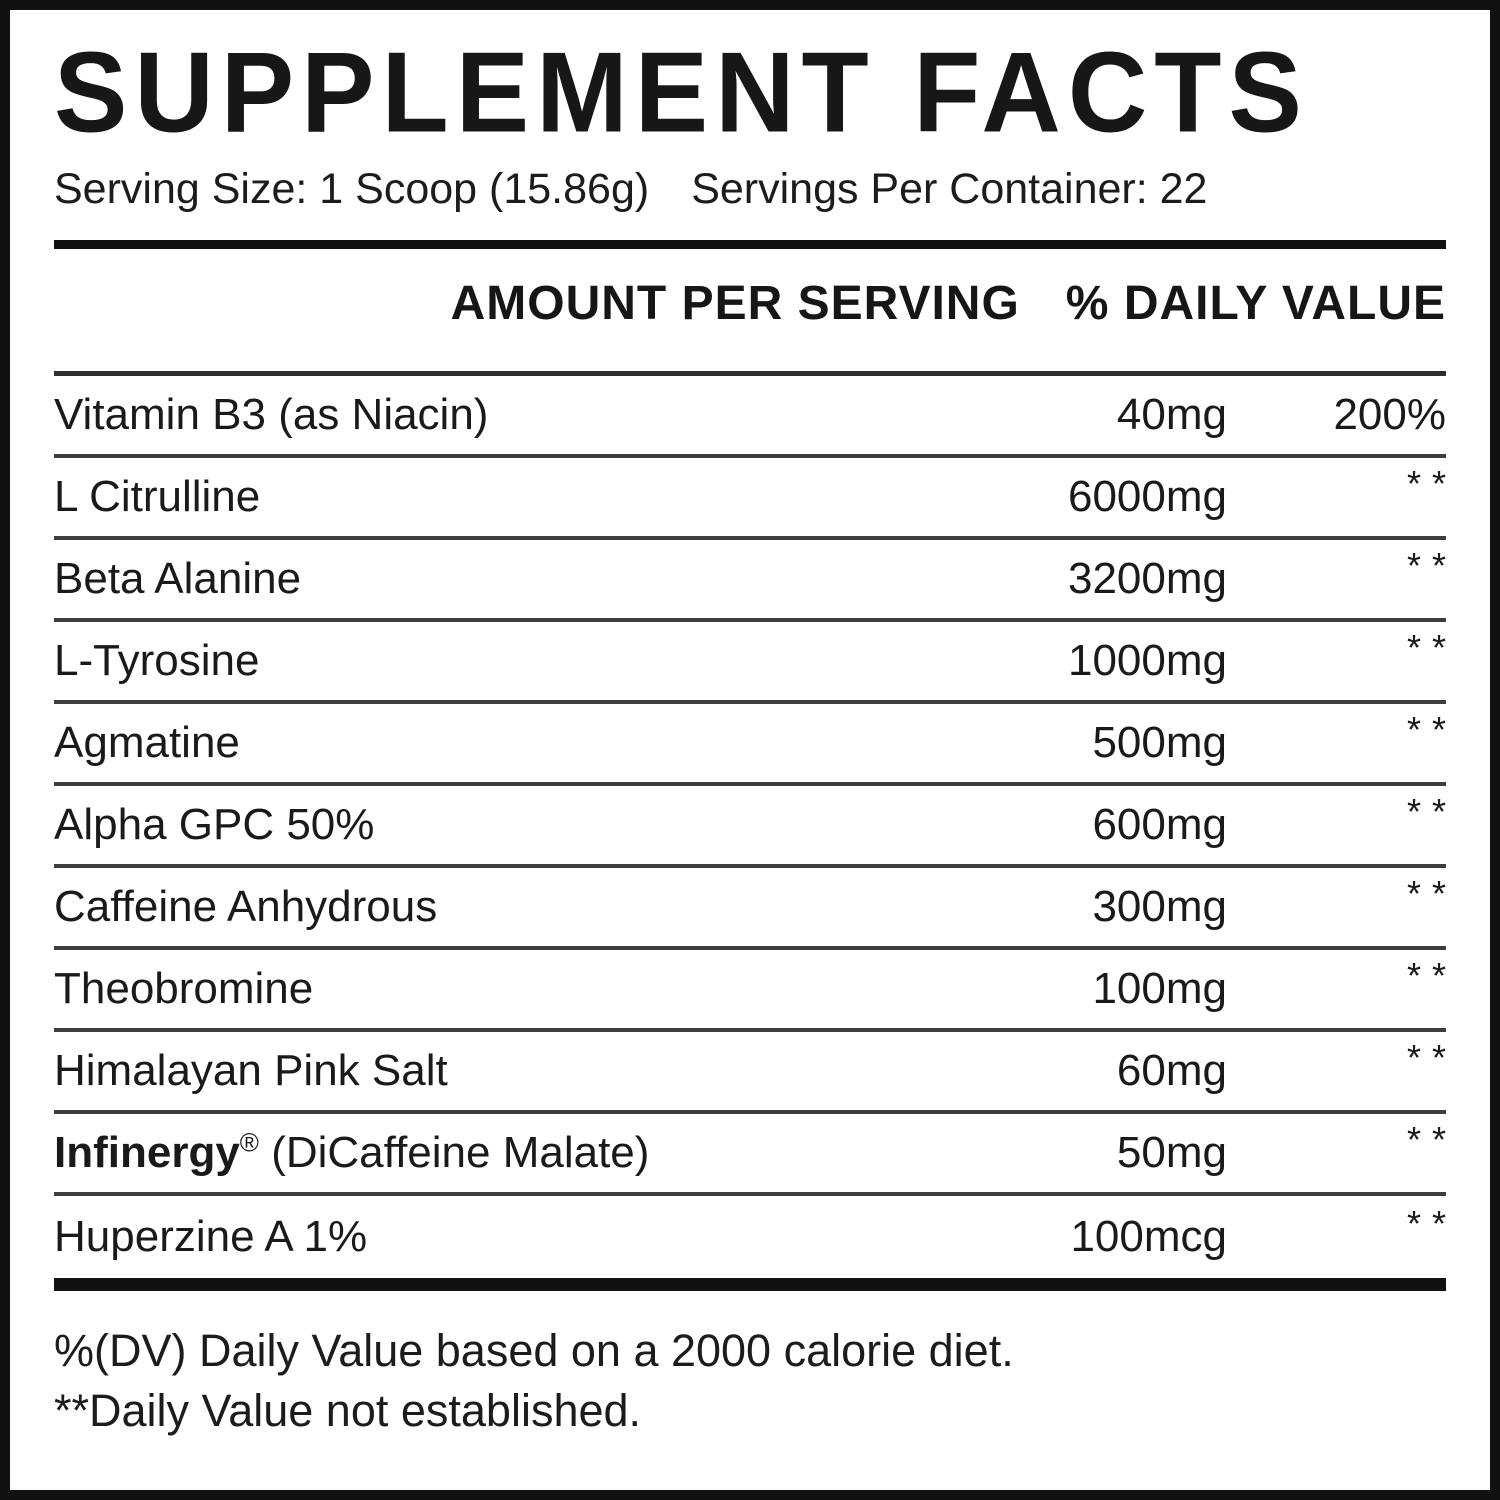  Describe the element at coordinates (1159, 825) in the screenshot. I see `ingredient-amount: 600mg` at that location.